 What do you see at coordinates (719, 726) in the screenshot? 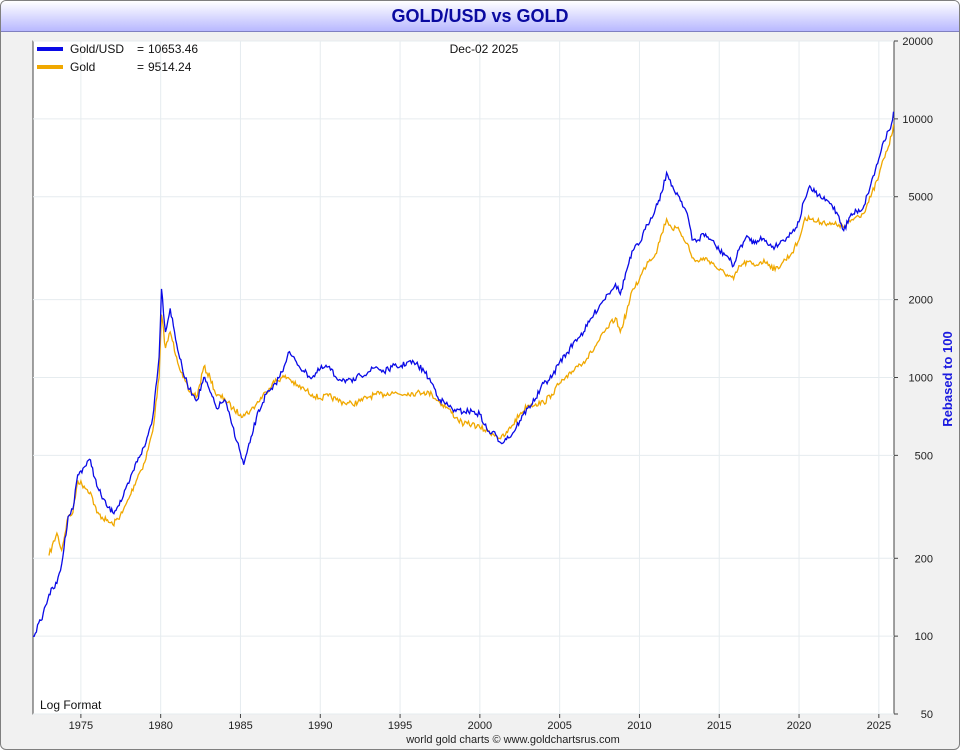
I see `x-tick-label: 2015` at bounding box center [719, 726].